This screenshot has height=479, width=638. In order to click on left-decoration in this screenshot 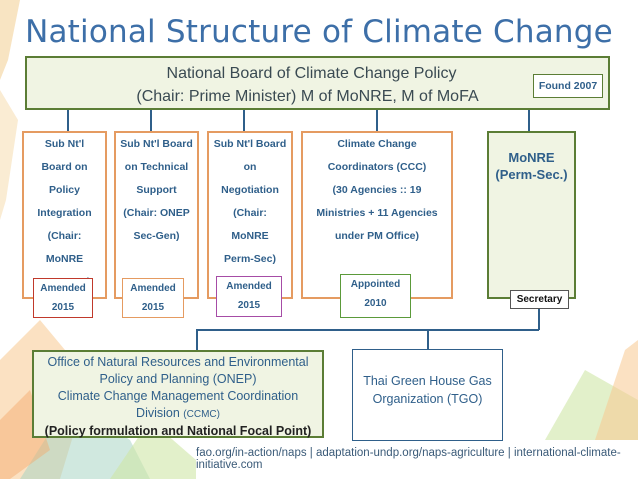, I will do `click(10, 110)`.